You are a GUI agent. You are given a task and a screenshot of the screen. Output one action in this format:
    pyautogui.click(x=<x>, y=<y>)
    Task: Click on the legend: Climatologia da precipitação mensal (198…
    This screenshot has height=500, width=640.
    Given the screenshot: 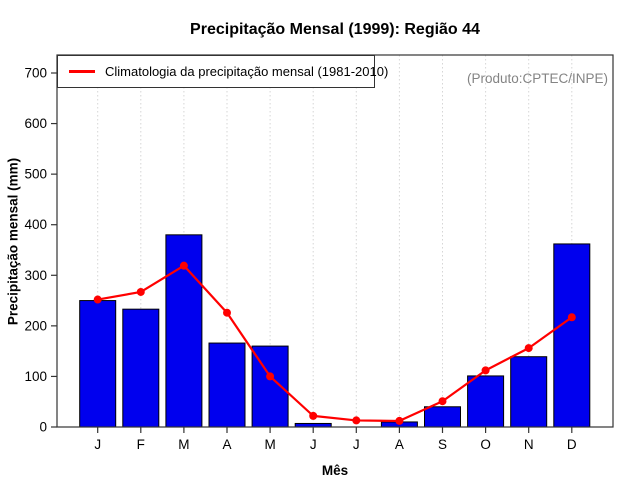 What is the action you would take?
    pyautogui.click(x=222, y=71)
    